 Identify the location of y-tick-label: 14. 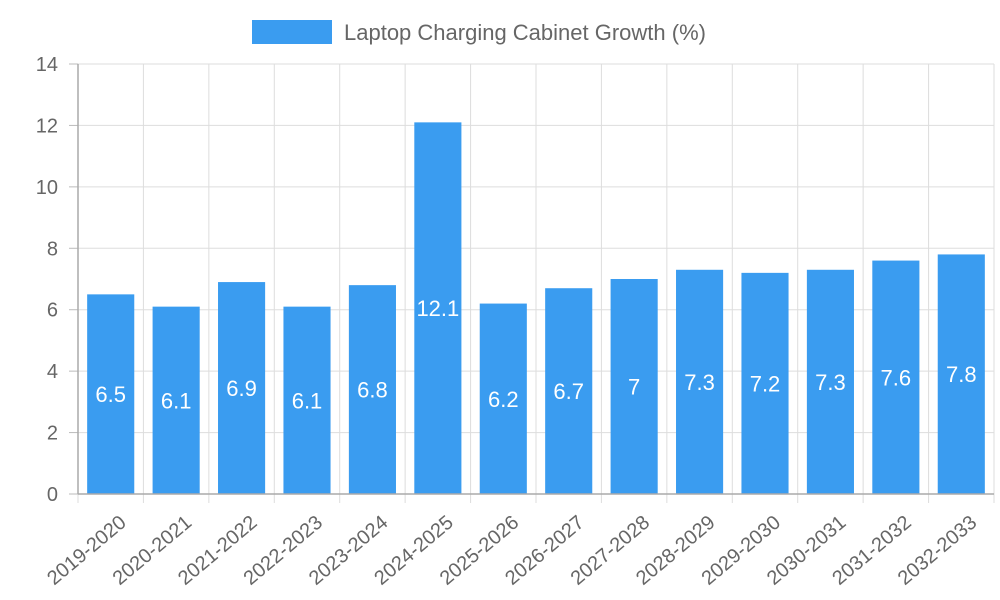
(47, 65).